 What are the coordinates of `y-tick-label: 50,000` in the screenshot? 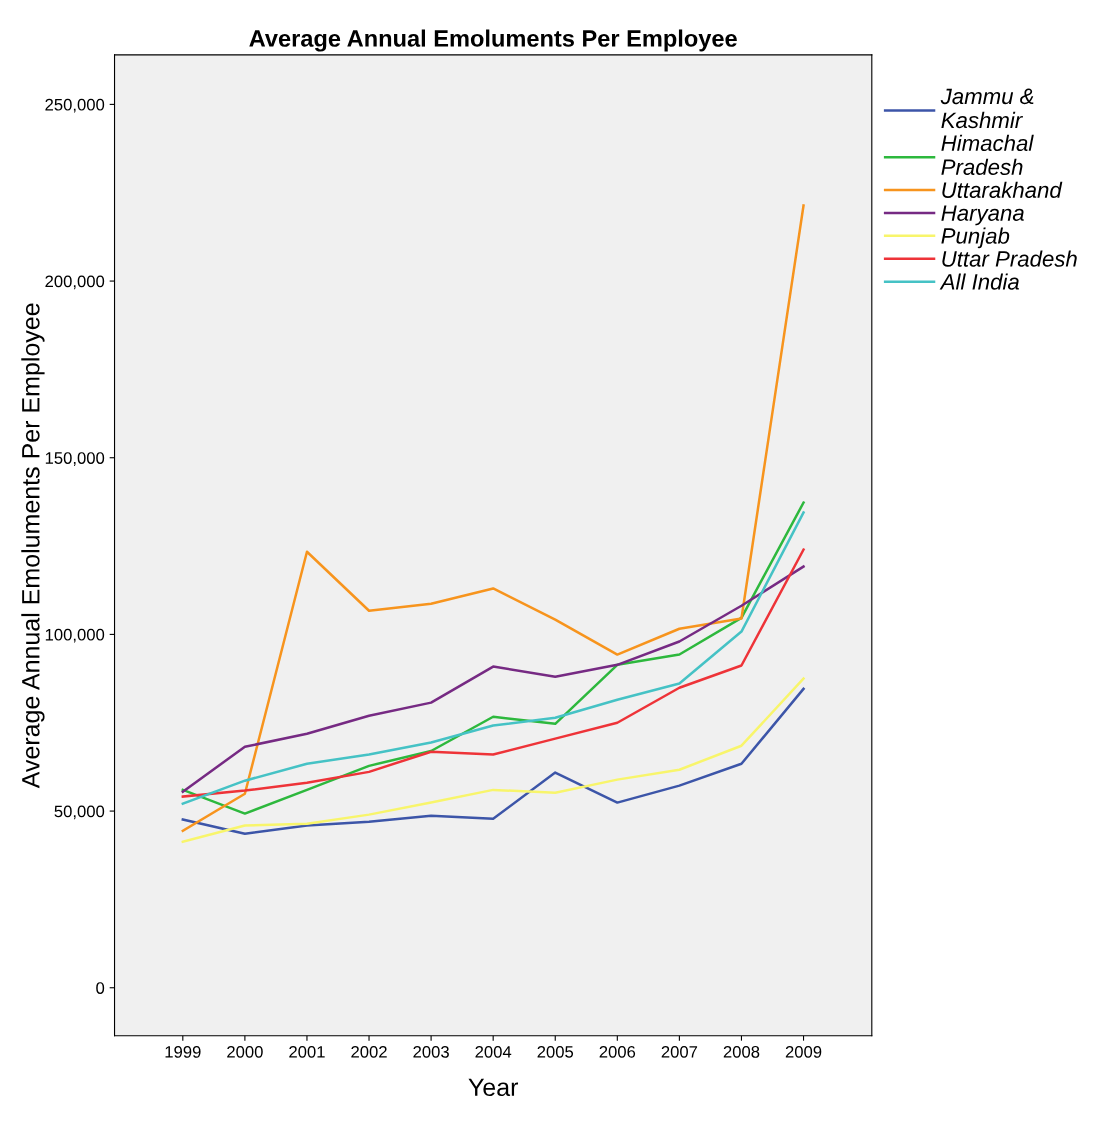 It's located at (79, 812).